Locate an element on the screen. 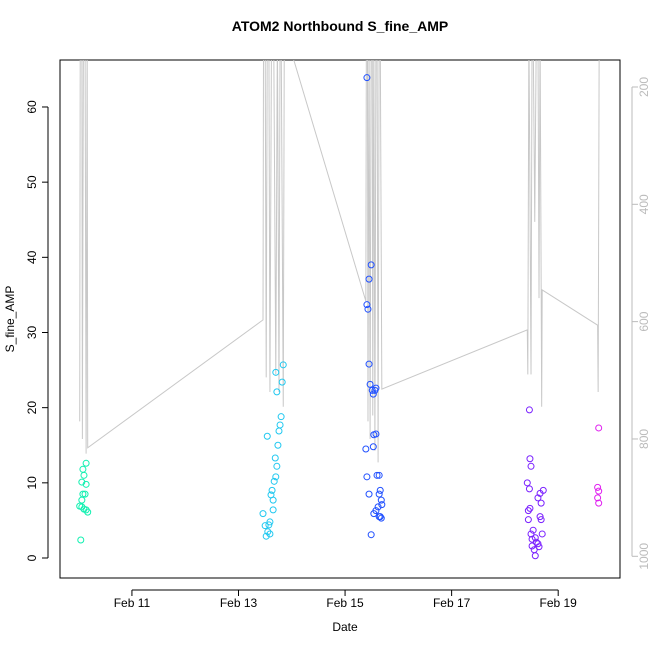  x-tick-label: Feb 13 is located at coordinates (239, 603).